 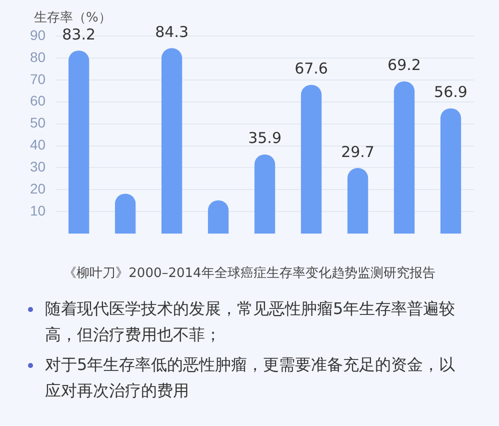 I want to click on data-label: 69.2, so click(x=404, y=65).